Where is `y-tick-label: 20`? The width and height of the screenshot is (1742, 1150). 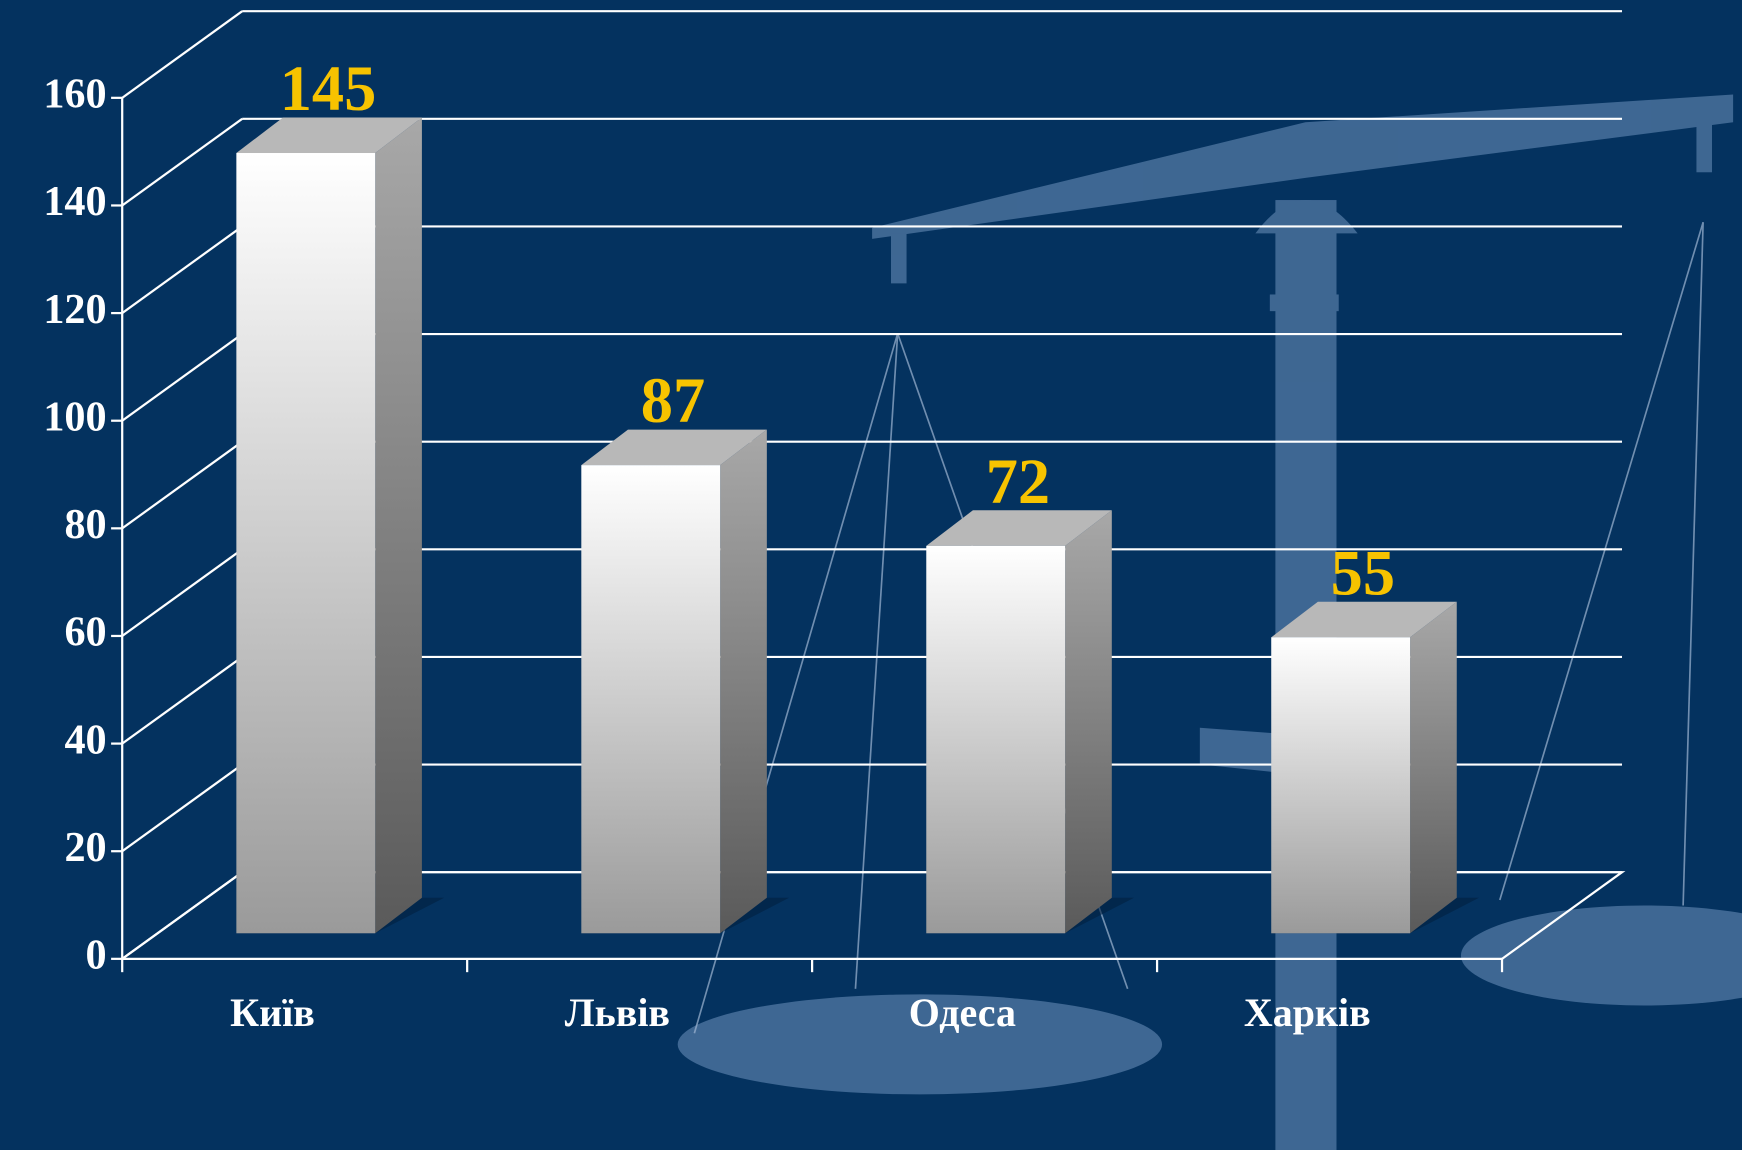 y-tick-label: 20 is located at coordinates (85, 847).